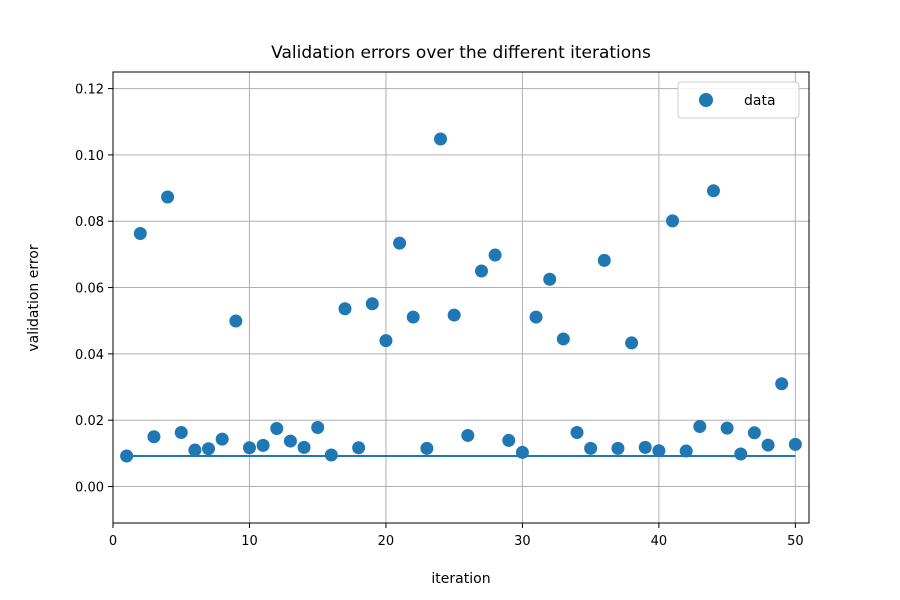 Image resolution: width=900 pixels, height=600 pixels. Describe the element at coordinates (89, 421) in the screenshot. I see `y-tick-label: 0.02` at that location.